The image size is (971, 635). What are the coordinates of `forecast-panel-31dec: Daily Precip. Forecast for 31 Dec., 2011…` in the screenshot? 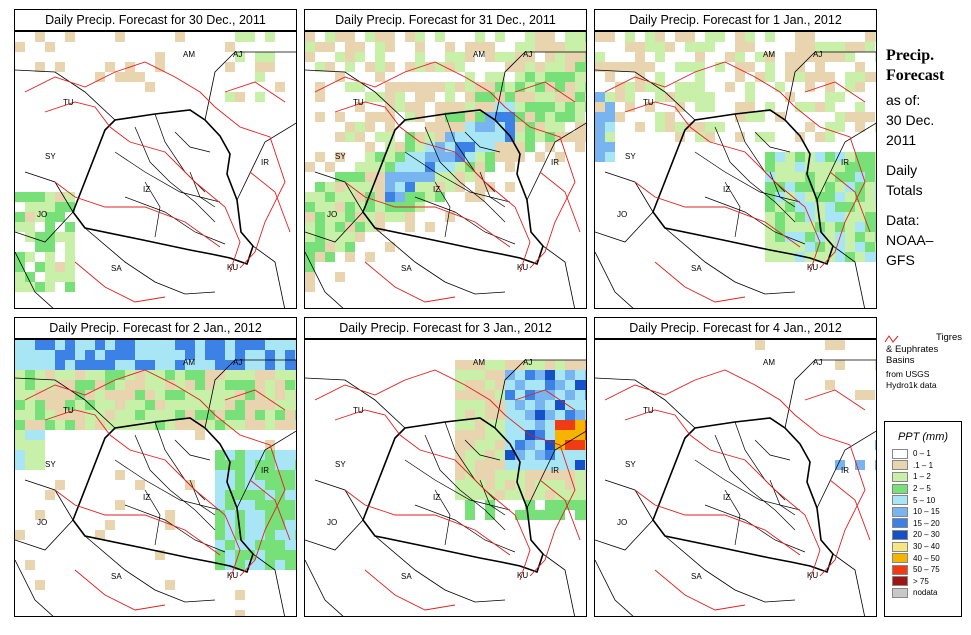 It's located at (445, 159).